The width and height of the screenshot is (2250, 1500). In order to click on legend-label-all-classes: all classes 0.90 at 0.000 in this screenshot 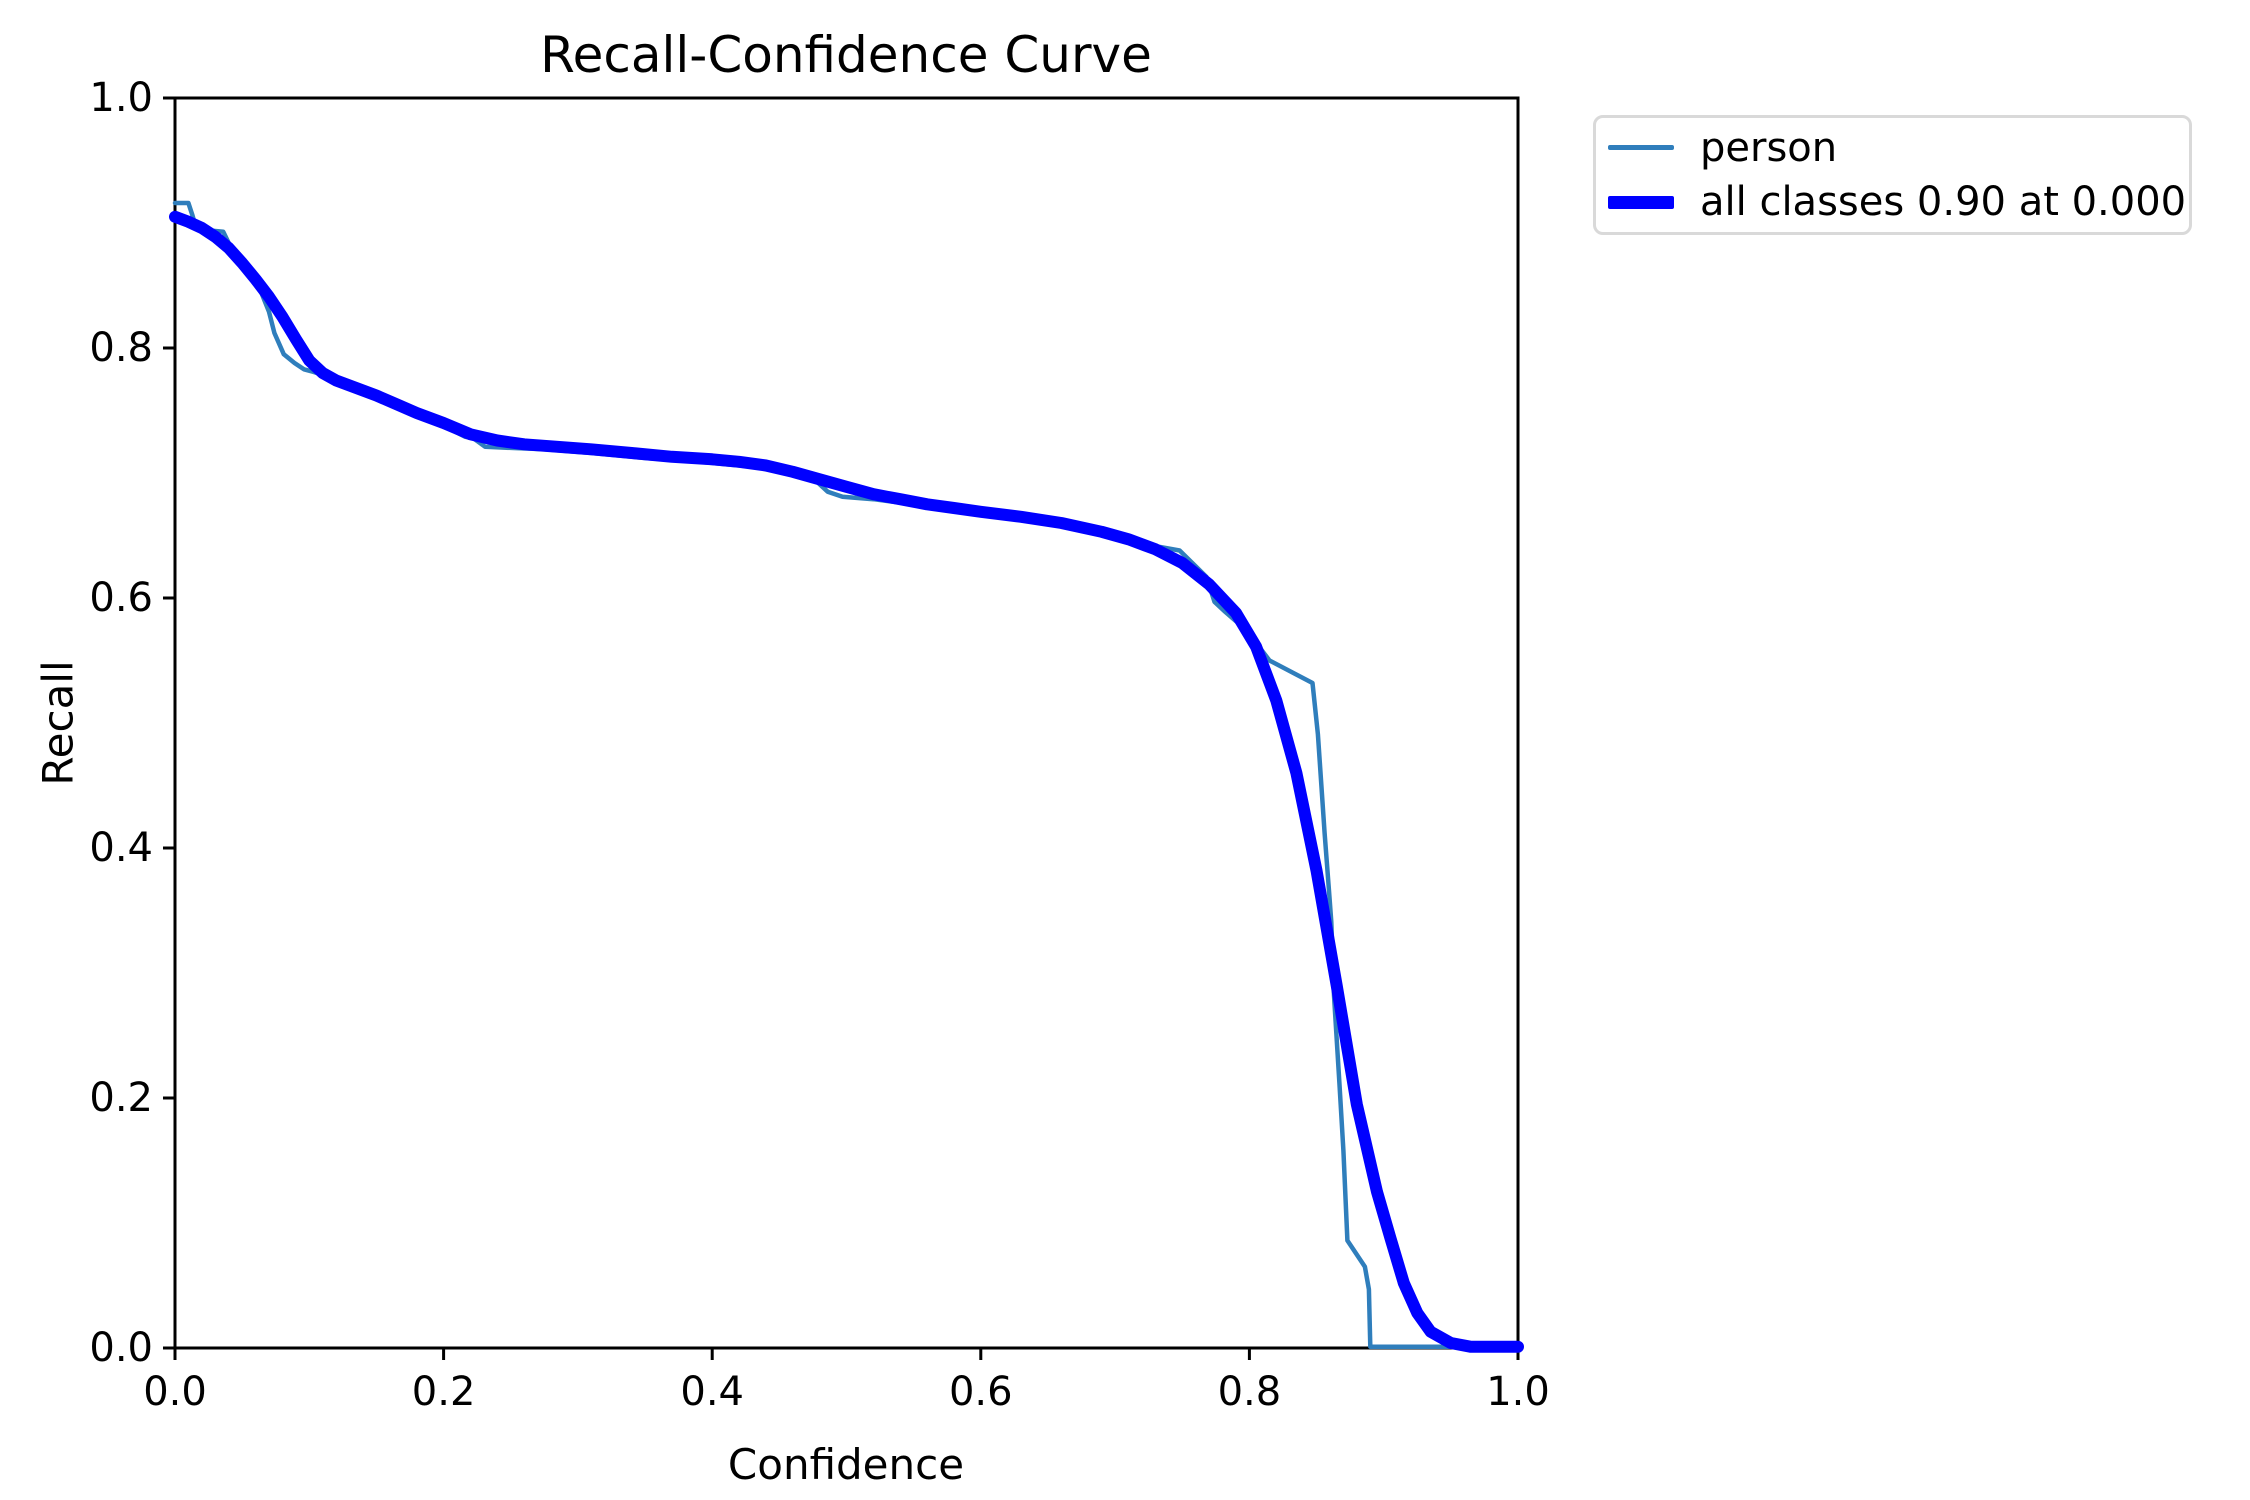, I will do `click(1943, 202)`.